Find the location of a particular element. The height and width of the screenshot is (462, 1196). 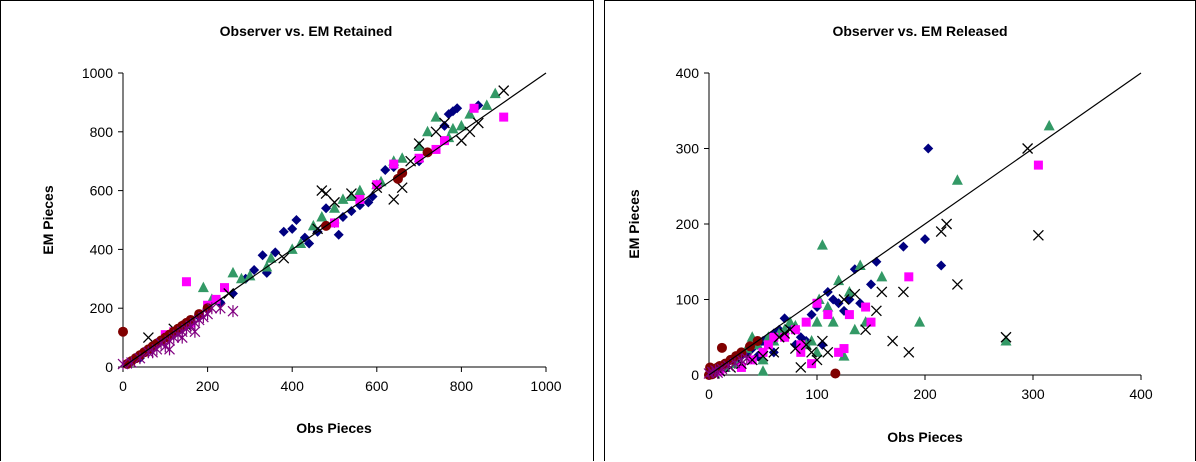

x-tick-label: 0 is located at coordinates (709, 394).